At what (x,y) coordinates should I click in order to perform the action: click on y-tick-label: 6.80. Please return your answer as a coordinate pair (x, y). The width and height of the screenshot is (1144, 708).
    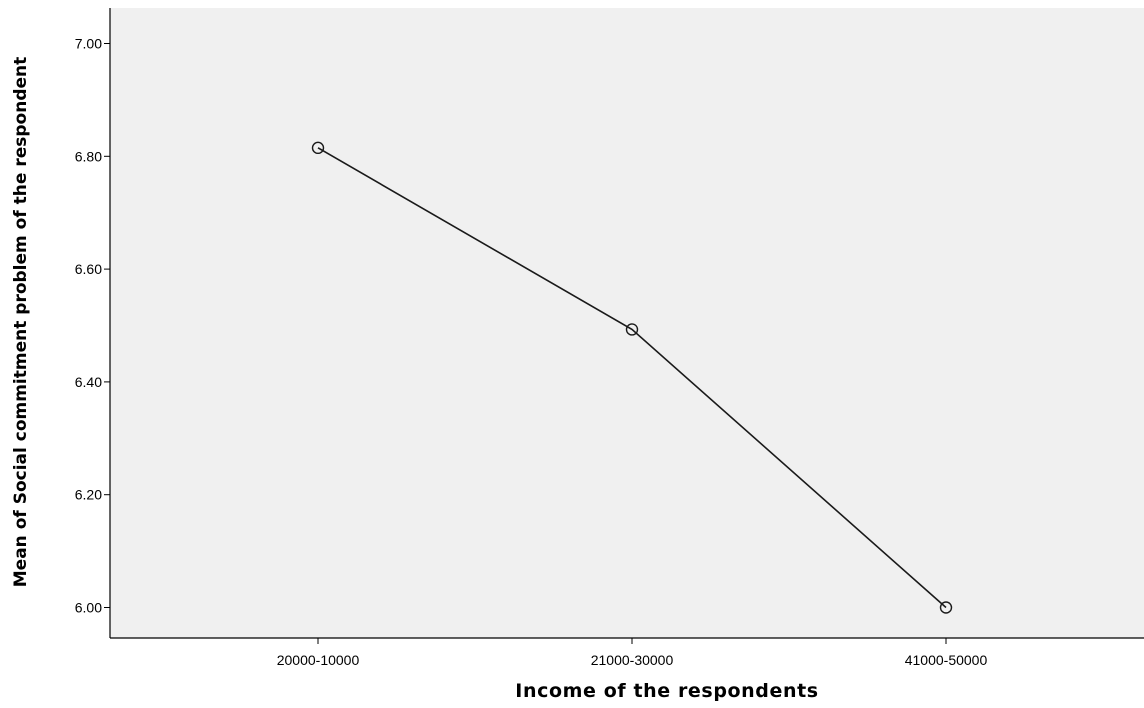
    Looking at the image, I should click on (88, 156).